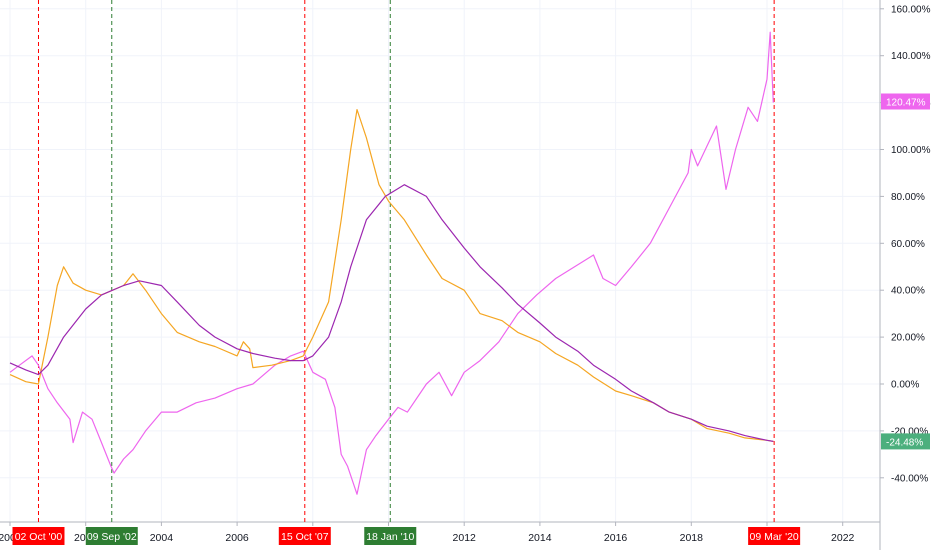 The width and height of the screenshot is (932, 555). What do you see at coordinates (843, 538) in the screenshot?
I see `x-tick-label: 2022` at bounding box center [843, 538].